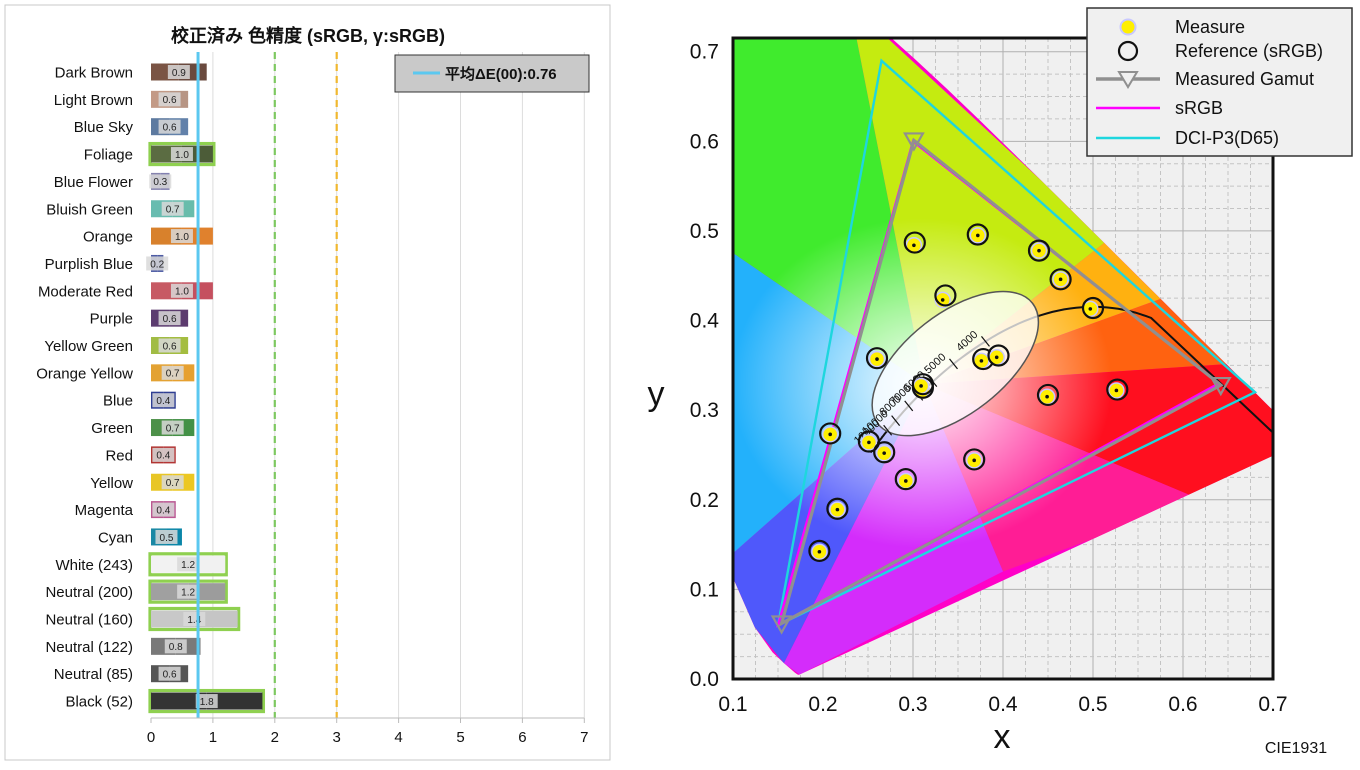  What do you see at coordinates (89, 647) in the screenshot?
I see `bar-row-label: Neutral (122)` at bounding box center [89, 647].